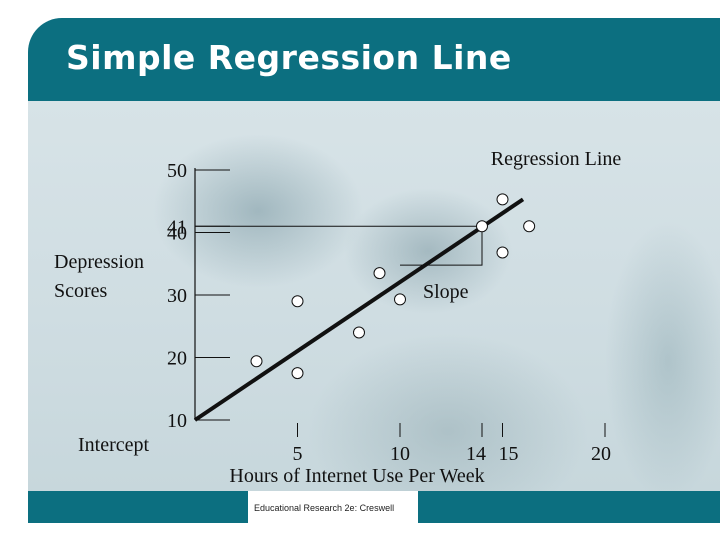 The image size is (720, 540). Describe the element at coordinates (298, 454) in the screenshot. I see `x-tick-label: 5` at that location.